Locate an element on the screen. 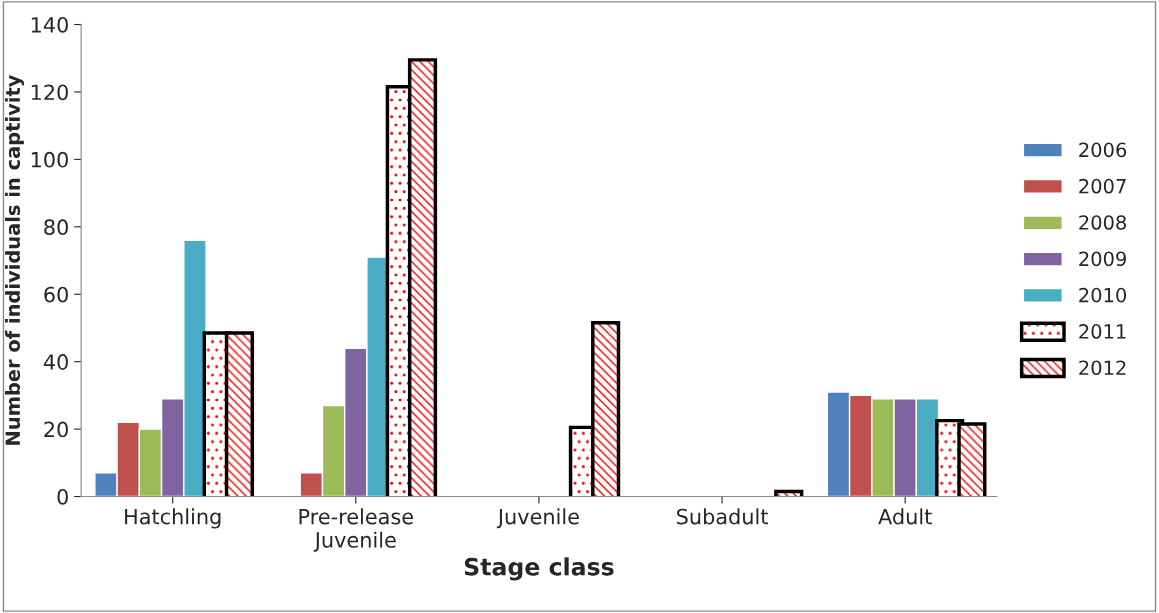  x-axis-title: Stage class is located at coordinates (539, 569).